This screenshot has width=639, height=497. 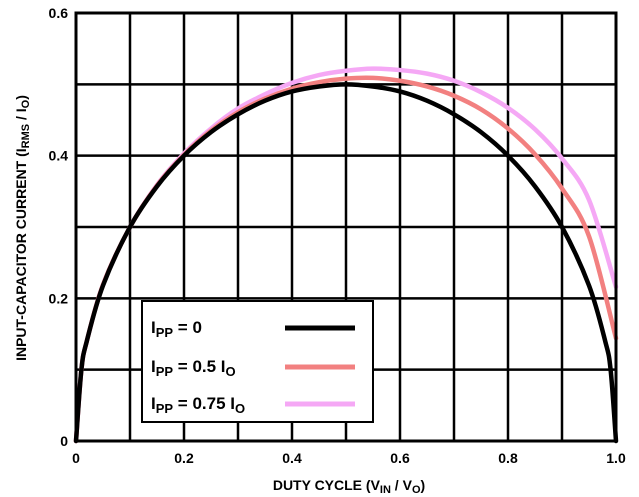 What do you see at coordinates (616, 458) in the screenshot?
I see `x-tick-label: 1.0` at bounding box center [616, 458].